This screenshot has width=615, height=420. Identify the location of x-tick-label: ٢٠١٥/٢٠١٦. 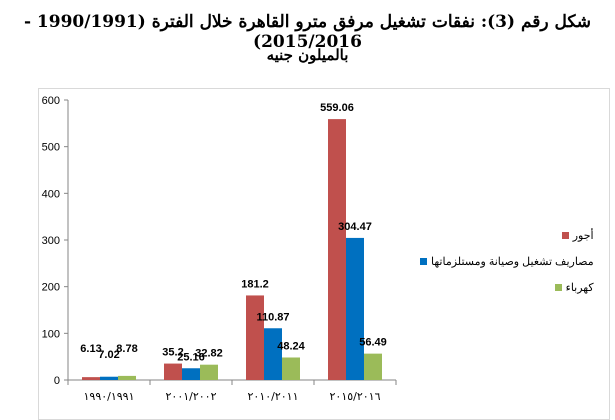
(355, 396).